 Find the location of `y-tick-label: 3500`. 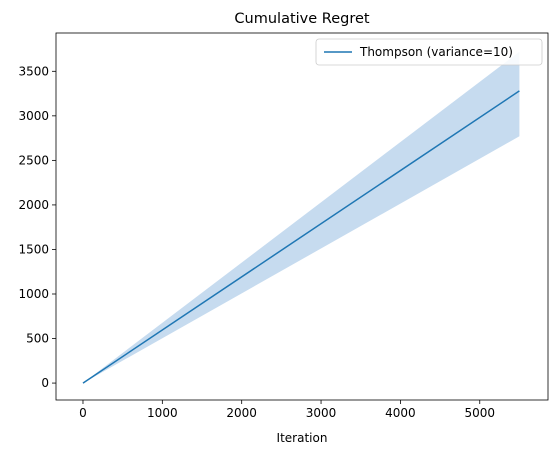

y-tick-label: 3500 is located at coordinates (33, 71).